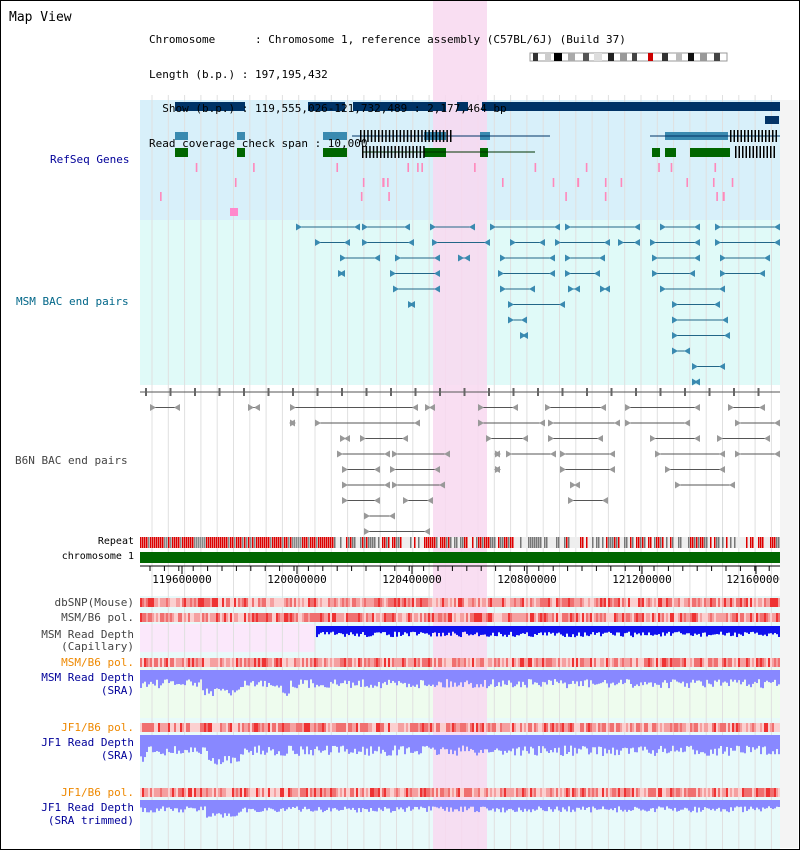 This screenshot has width=800, height=850. What do you see at coordinates (97, 792) in the screenshot?
I see `track-label-jf1-b6-pol-2: JF1/B6 pol.` at bounding box center [97, 792].